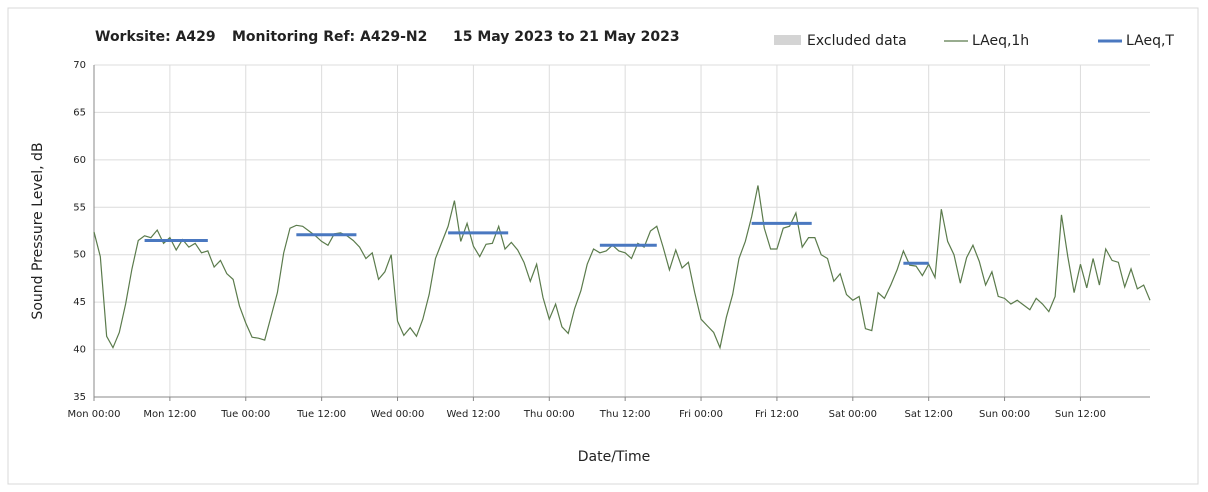  I want to click on x-tick-label: Thu 12:00, so click(625, 414).